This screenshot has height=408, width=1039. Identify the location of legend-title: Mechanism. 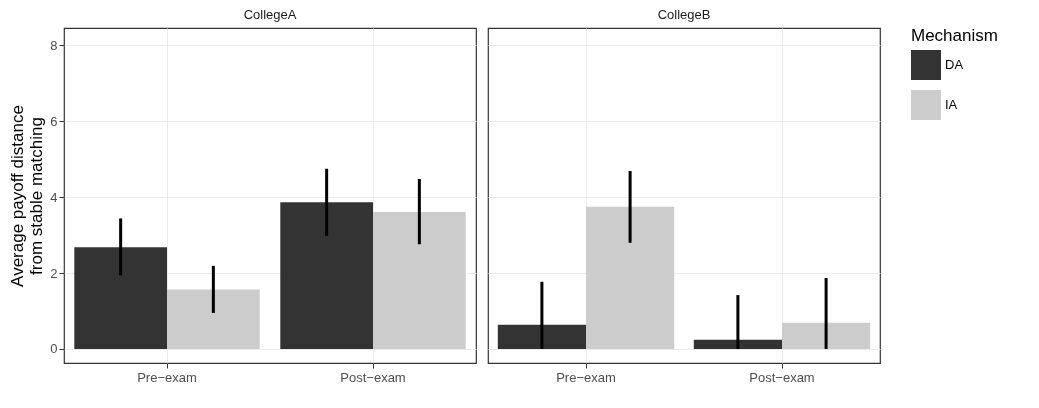
(954, 35).